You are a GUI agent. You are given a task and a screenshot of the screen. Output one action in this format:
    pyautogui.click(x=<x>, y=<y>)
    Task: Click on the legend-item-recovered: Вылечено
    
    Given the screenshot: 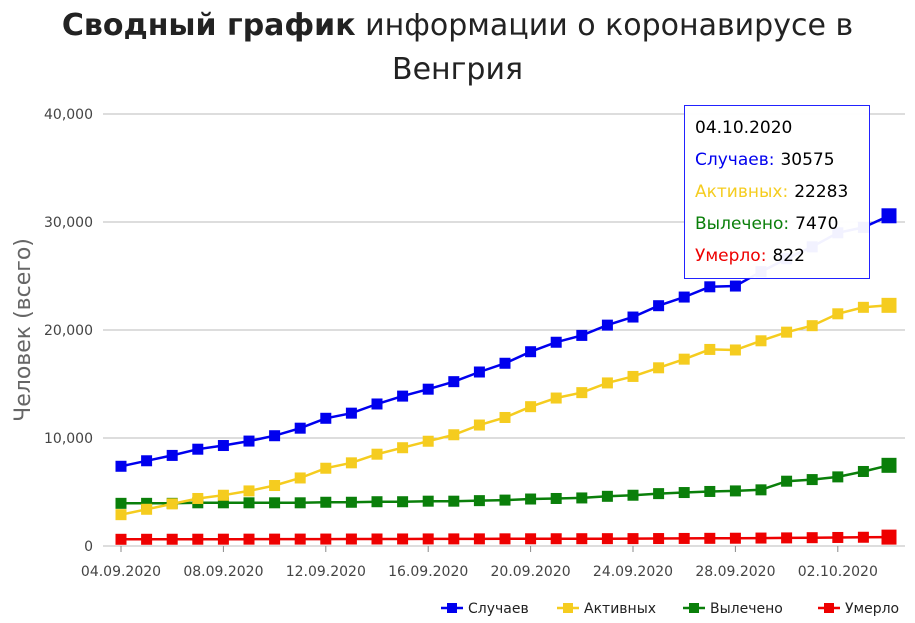 What is the action you would take?
    pyautogui.click(x=733, y=609)
    